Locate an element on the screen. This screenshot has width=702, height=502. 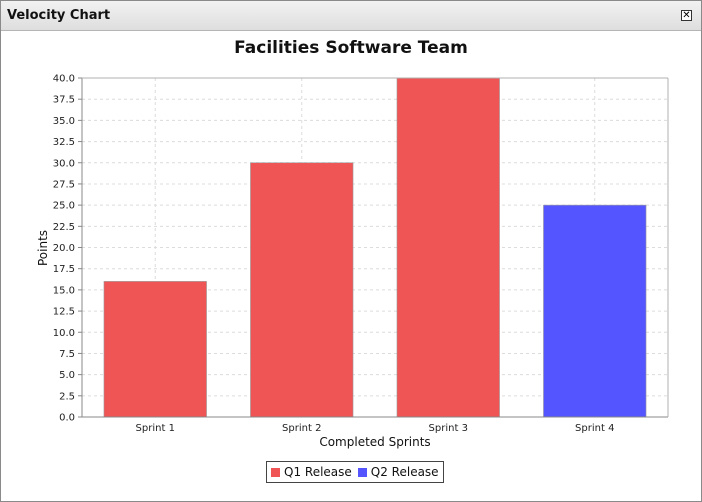
close-icon: ✕ is located at coordinates (686, 15).